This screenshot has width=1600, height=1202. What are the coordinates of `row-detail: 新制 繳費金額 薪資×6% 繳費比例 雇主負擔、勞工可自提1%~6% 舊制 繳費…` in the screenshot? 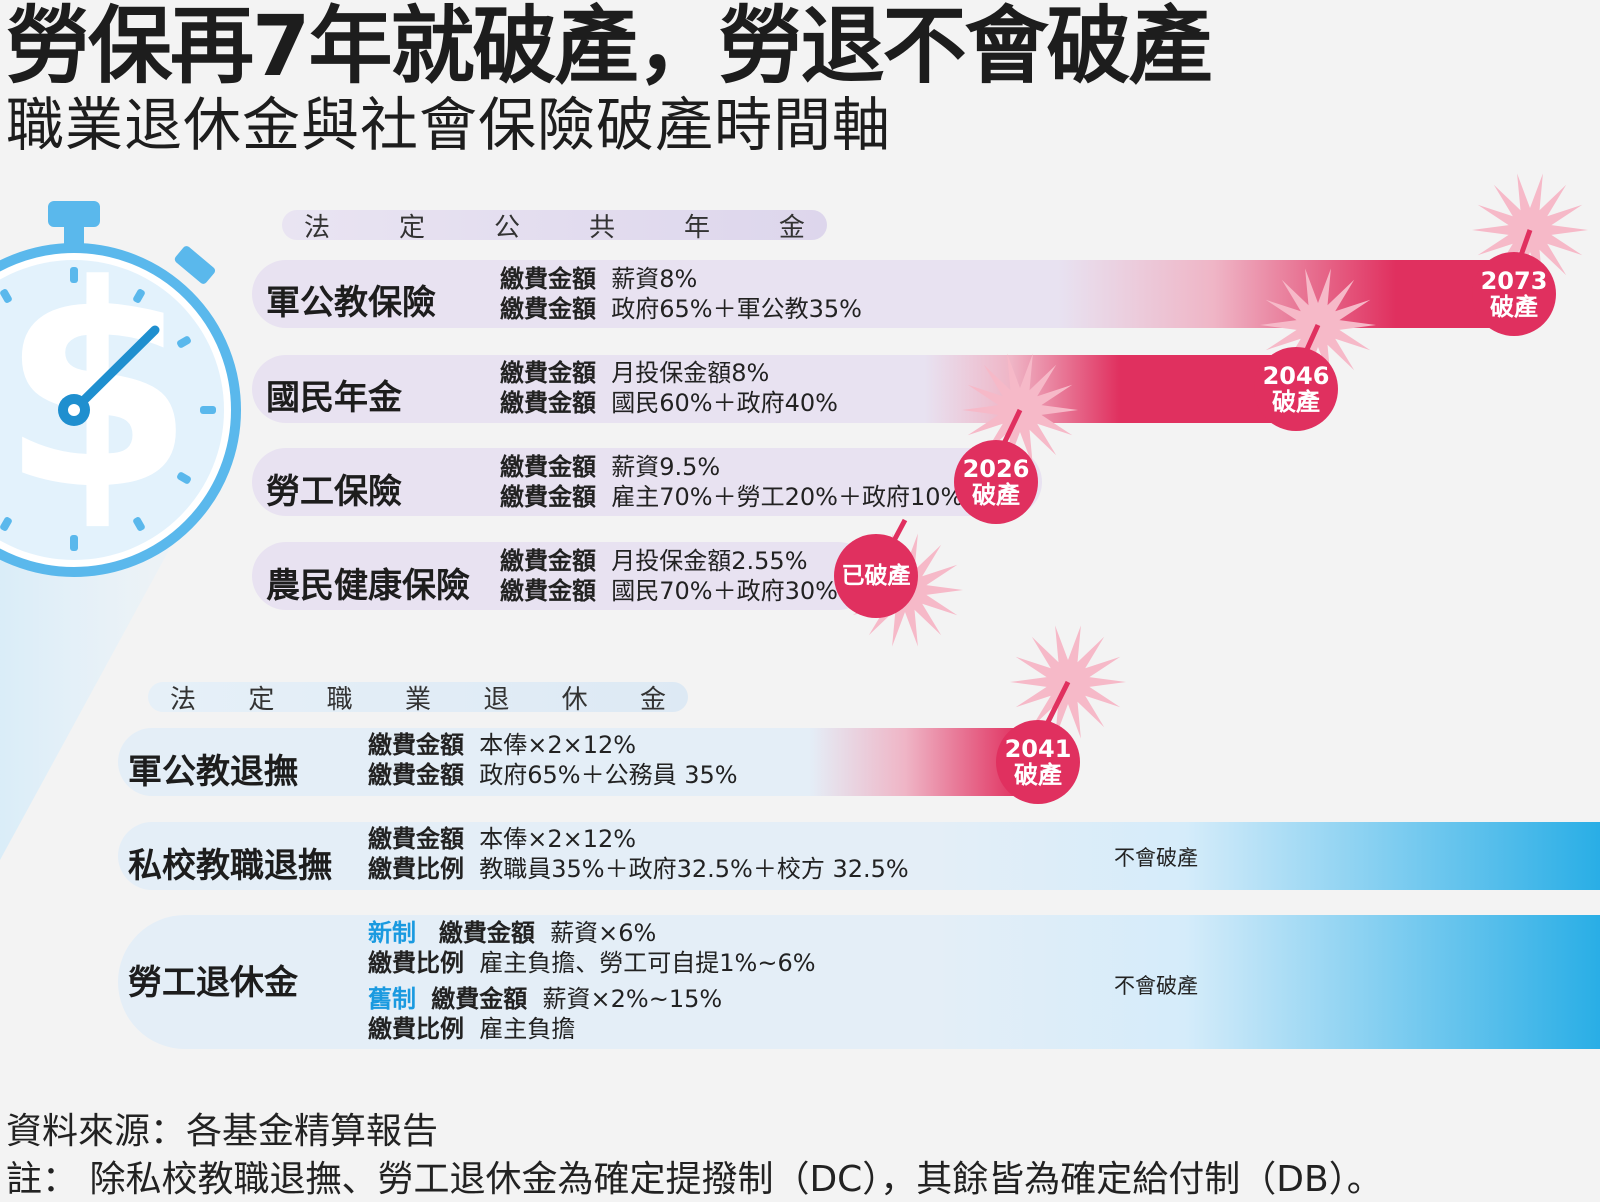 It's located at (592, 981).